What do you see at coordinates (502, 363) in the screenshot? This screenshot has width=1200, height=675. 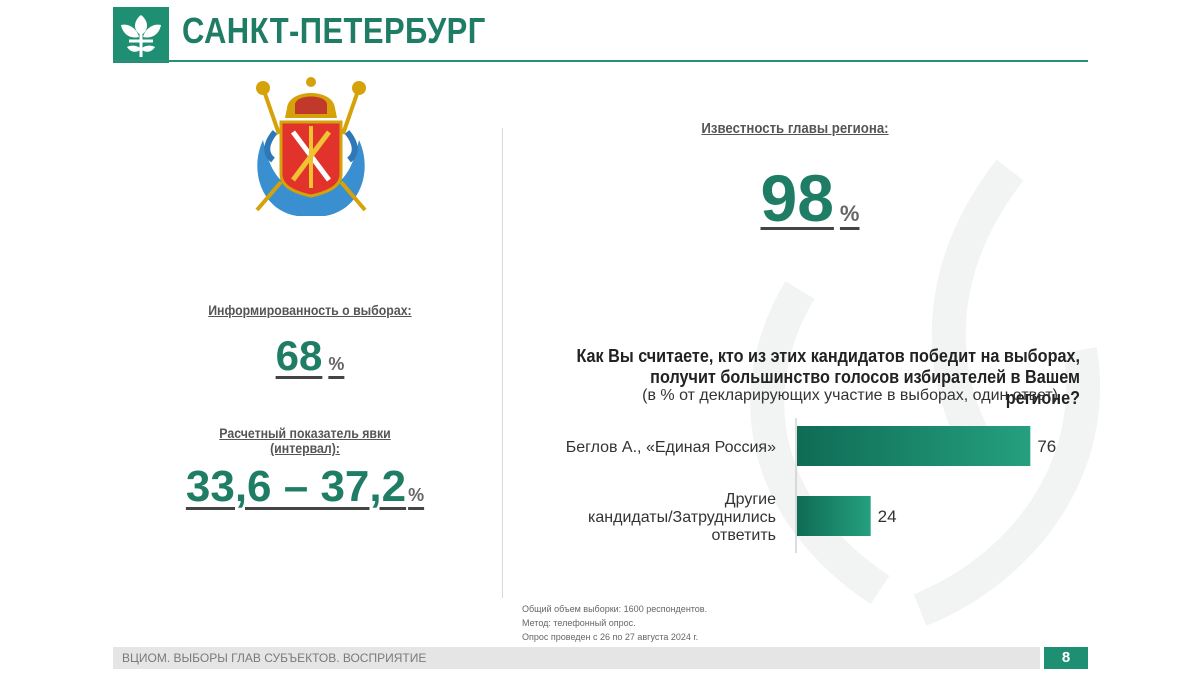 I see `column-divider` at bounding box center [502, 363].